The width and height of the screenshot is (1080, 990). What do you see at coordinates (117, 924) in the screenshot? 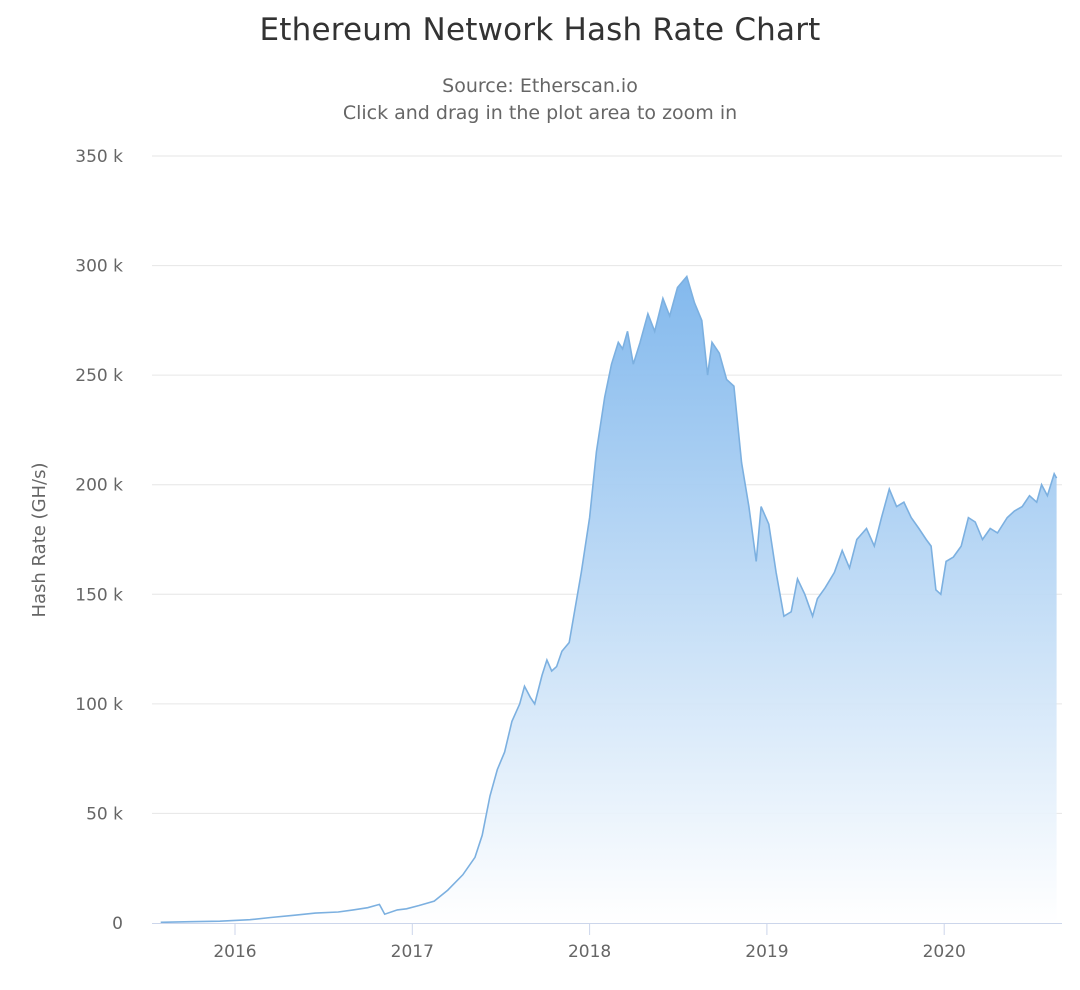
I see `y-tick-label: 0` at bounding box center [117, 924].